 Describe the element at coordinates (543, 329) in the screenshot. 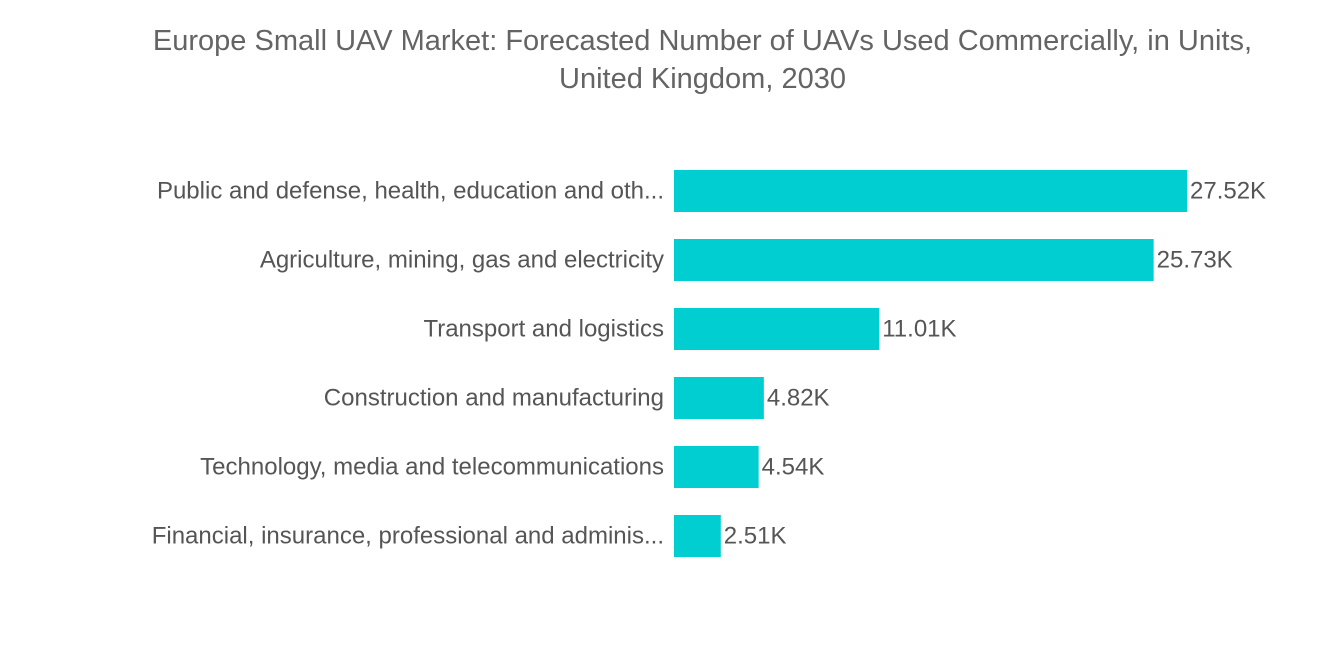

I see `category-label: Transport and logistics` at that location.